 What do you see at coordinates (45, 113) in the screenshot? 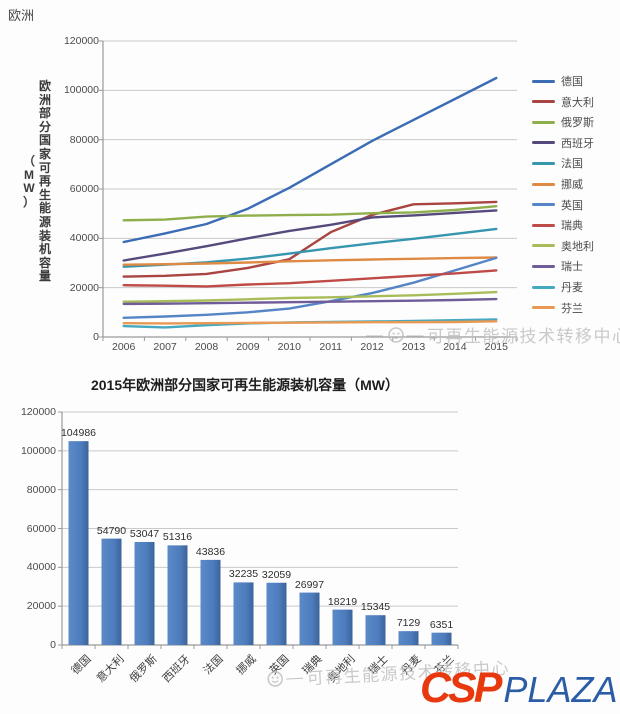
I see `y-axis-title-char: 部` at bounding box center [45, 113].